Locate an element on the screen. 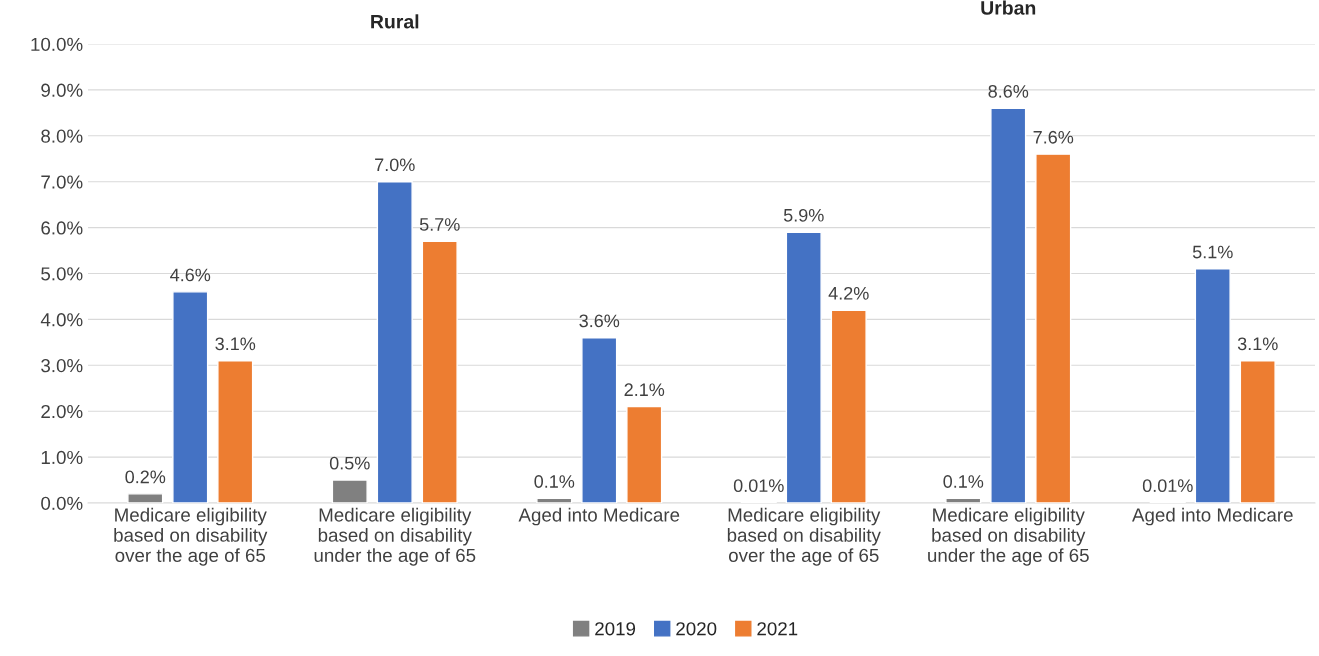  y-tick-label: 9.0% is located at coordinates (62, 90).